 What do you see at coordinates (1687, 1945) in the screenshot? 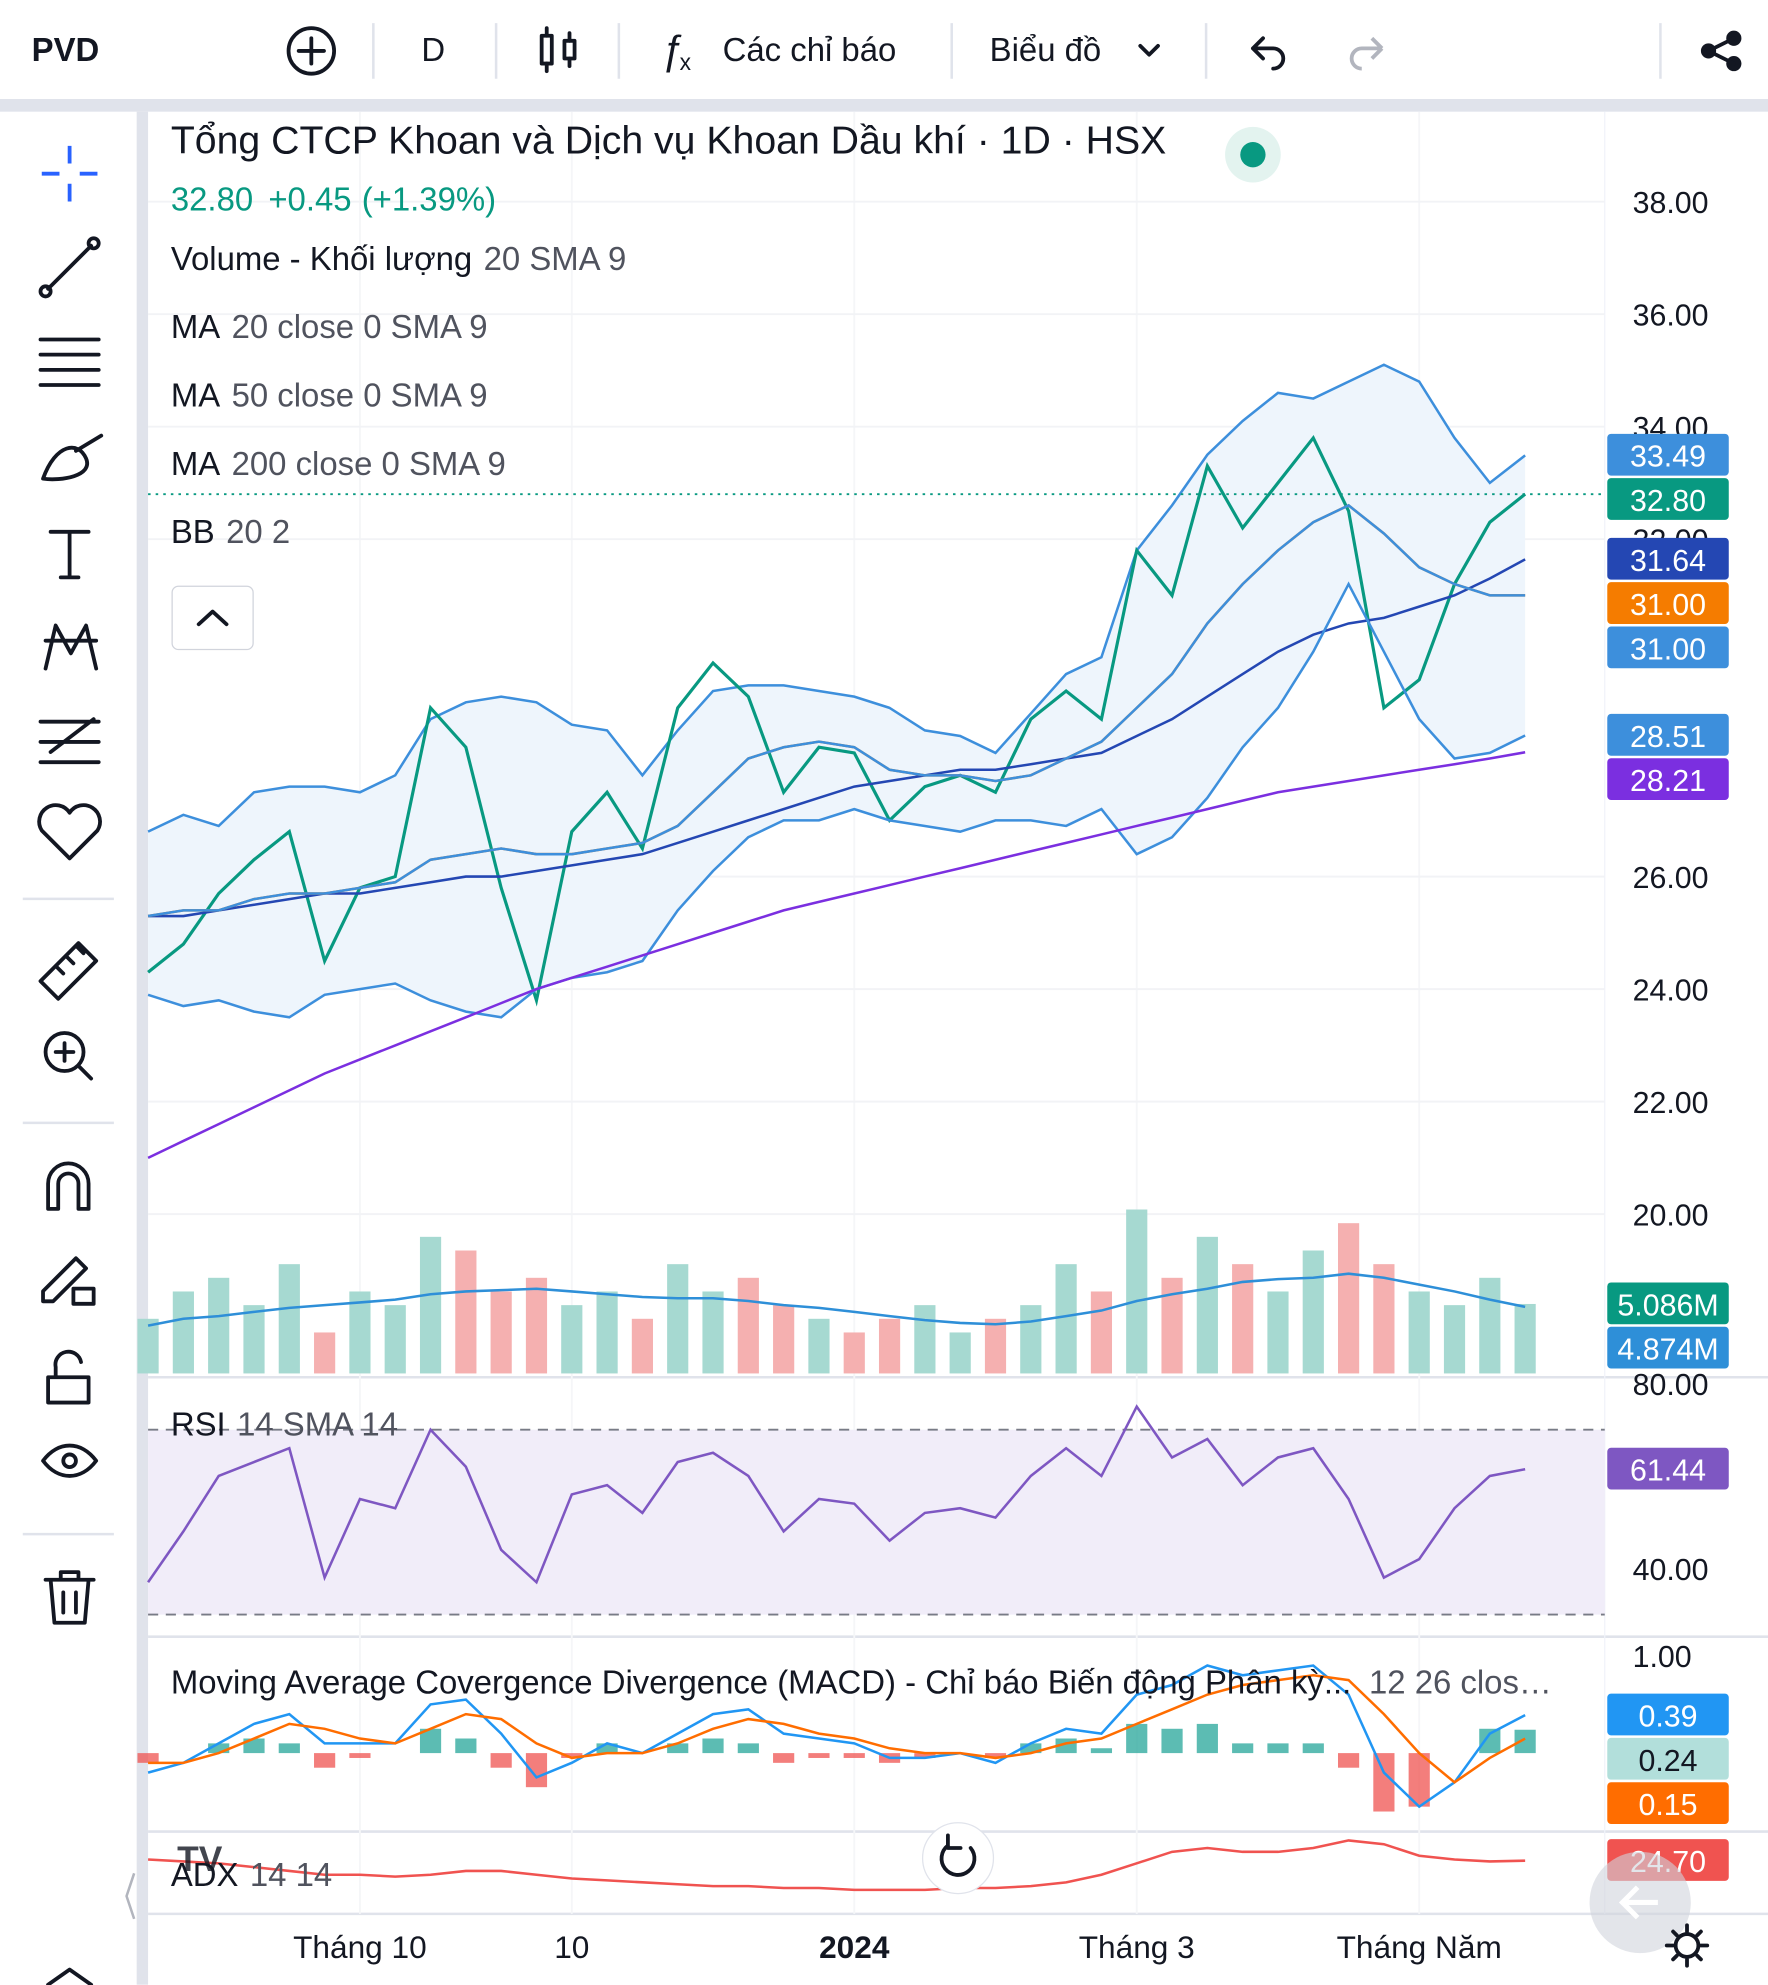
I see `settings-button` at bounding box center [1687, 1945].